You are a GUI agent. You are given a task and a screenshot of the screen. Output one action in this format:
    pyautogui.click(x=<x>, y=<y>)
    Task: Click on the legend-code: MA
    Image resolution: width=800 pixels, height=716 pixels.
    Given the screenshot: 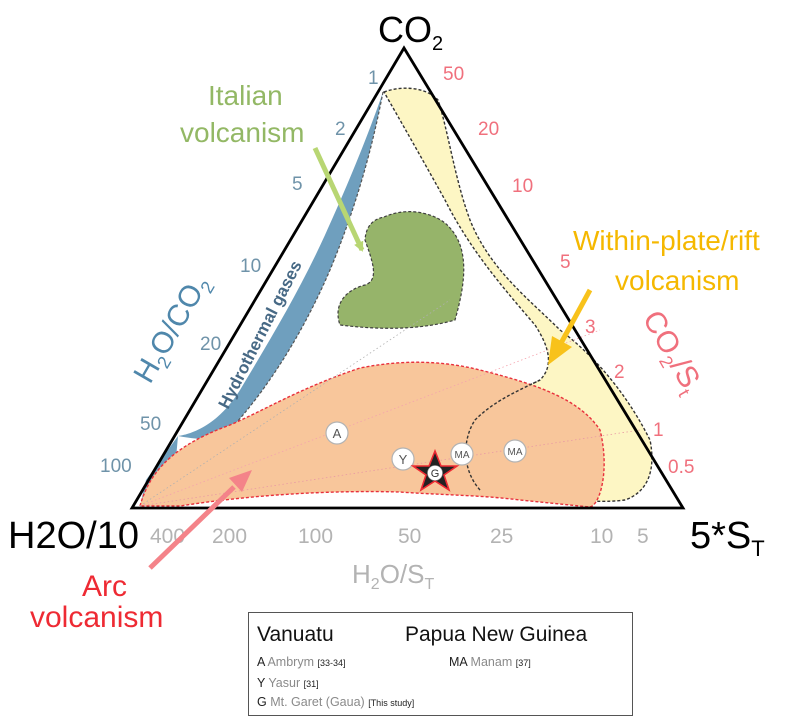 What is the action you would take?
    pyautogui.click(x=458, y=662)
    